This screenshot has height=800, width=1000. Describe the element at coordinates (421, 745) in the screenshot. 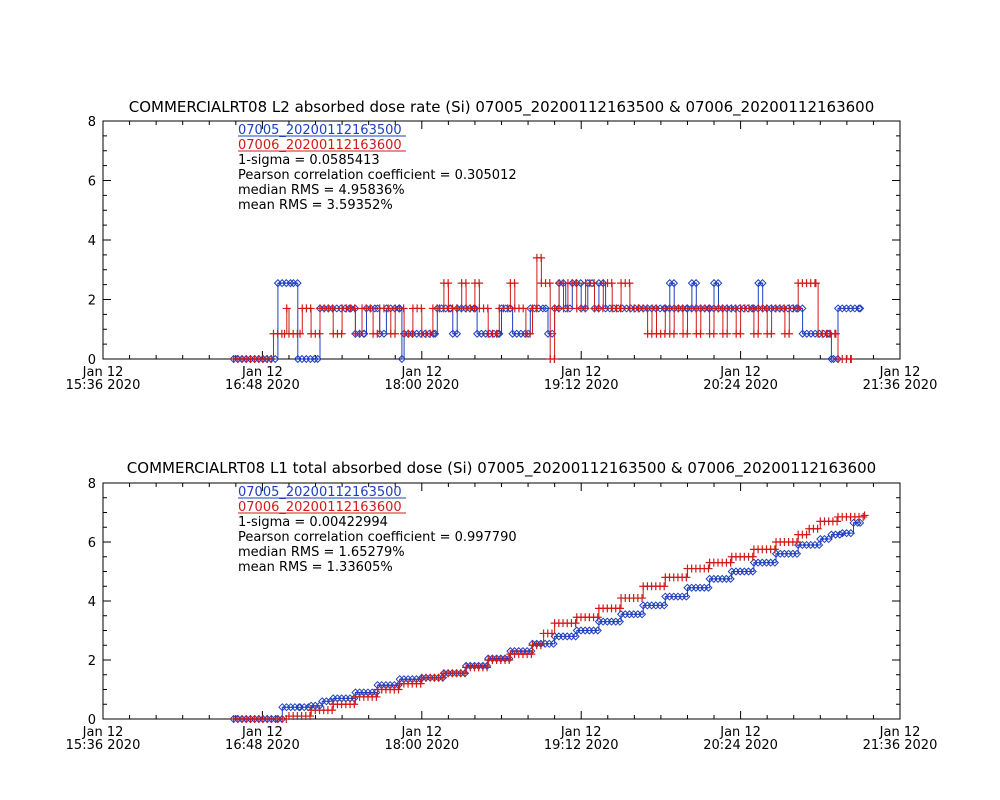

I see `x-tick-label-time: 18:00 2020` at that location.